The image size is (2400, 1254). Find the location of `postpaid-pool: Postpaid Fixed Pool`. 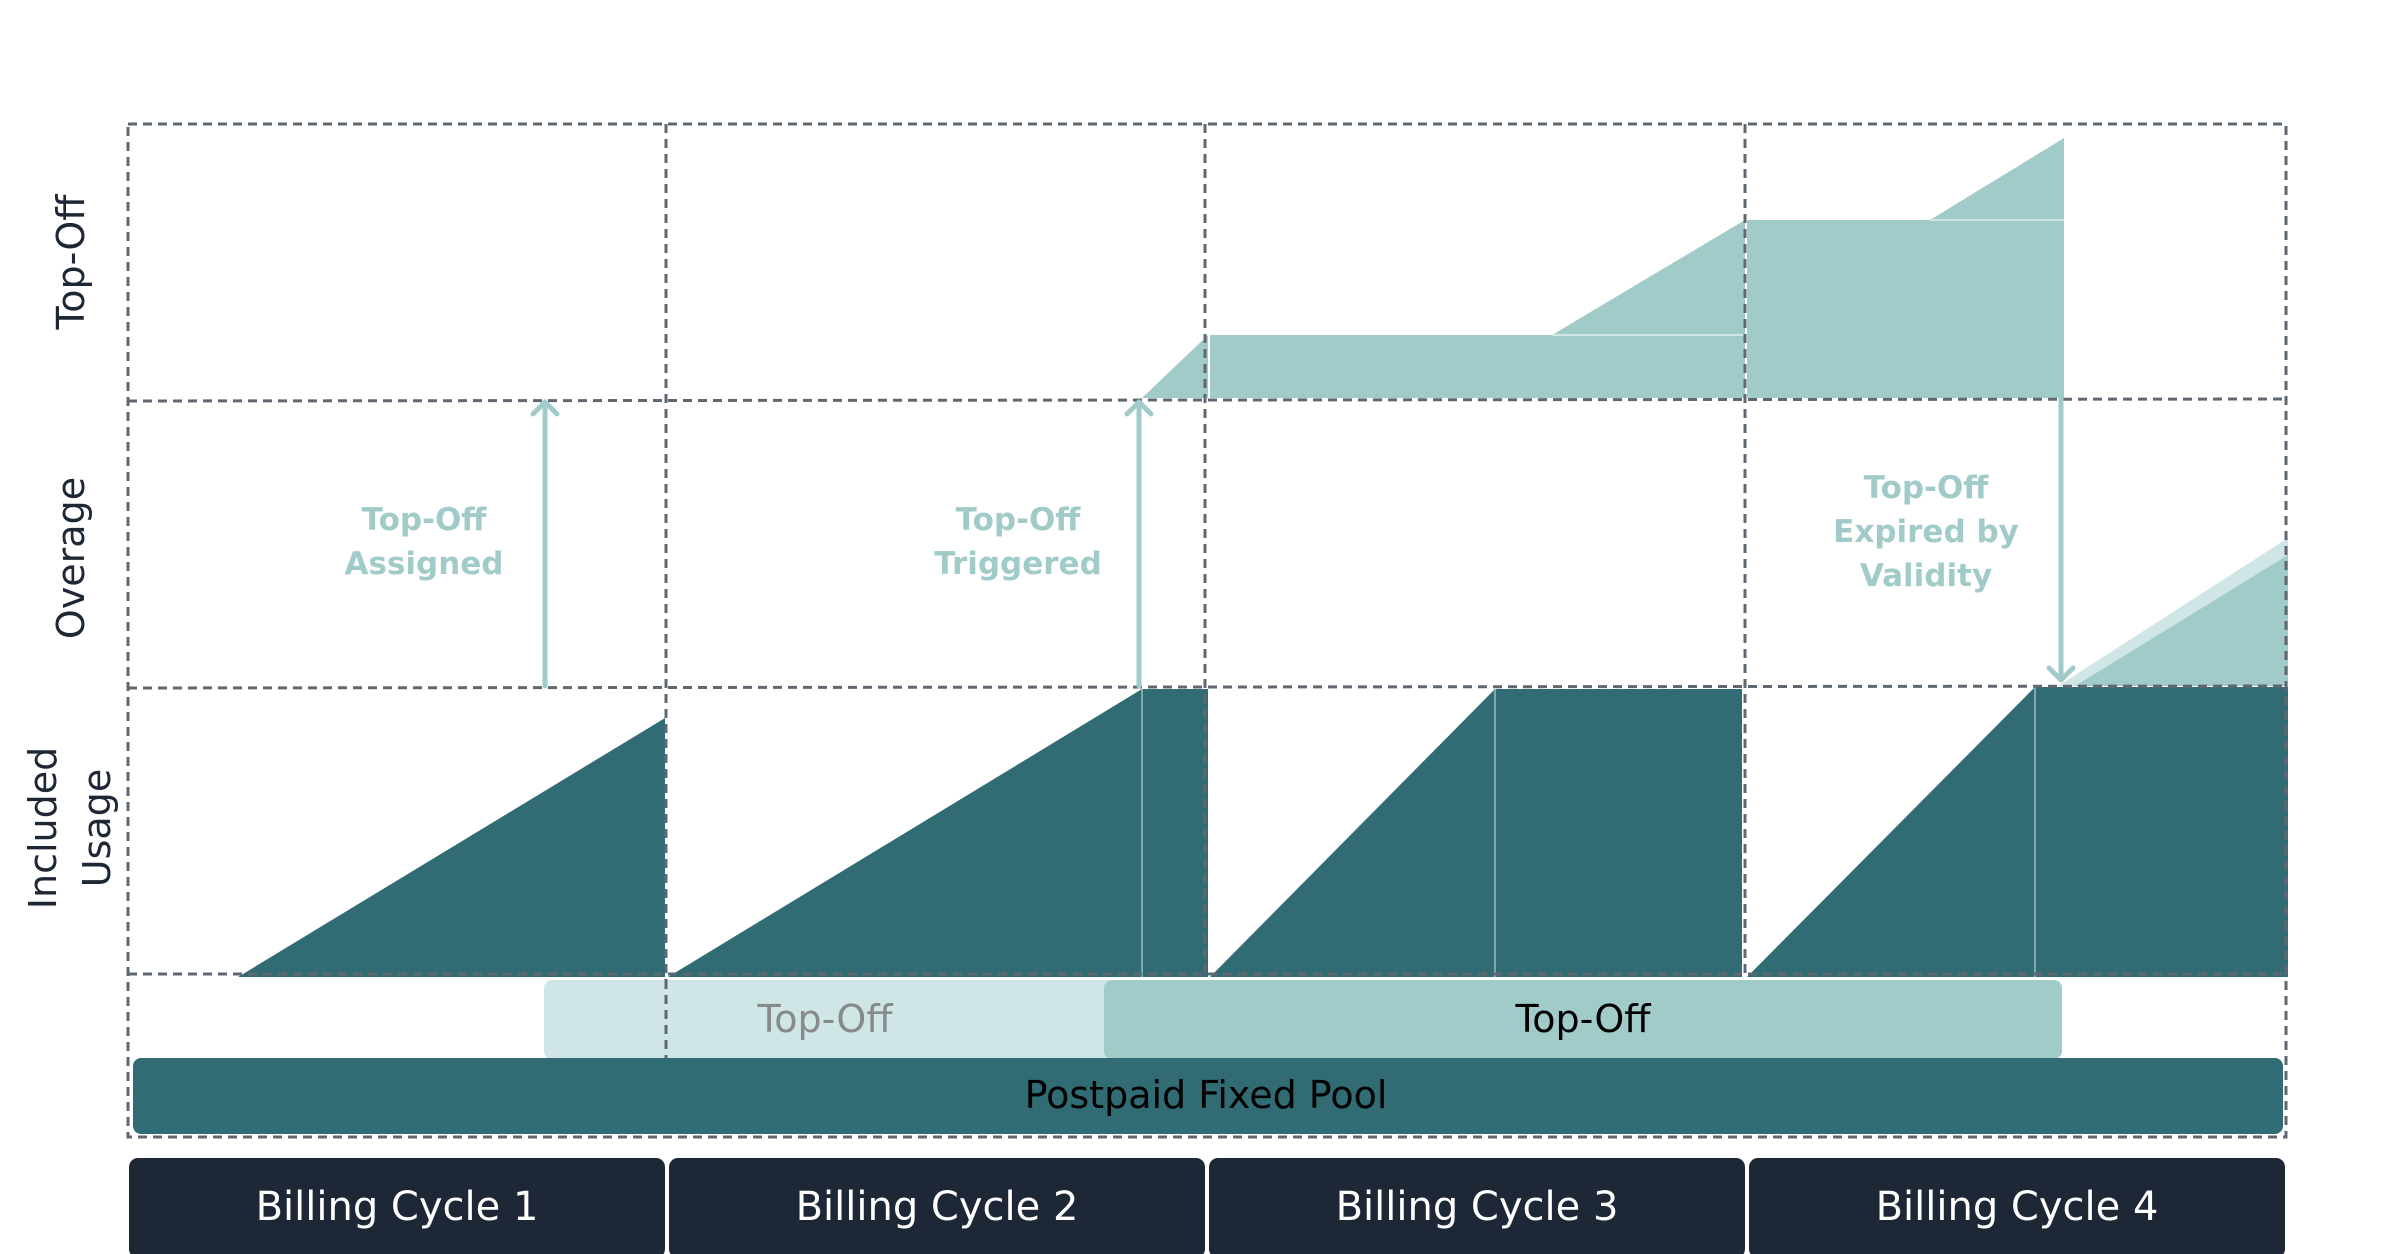

postpaid-pool: Postpaid Fixed Pool is located at coordinates (1208, 1096).